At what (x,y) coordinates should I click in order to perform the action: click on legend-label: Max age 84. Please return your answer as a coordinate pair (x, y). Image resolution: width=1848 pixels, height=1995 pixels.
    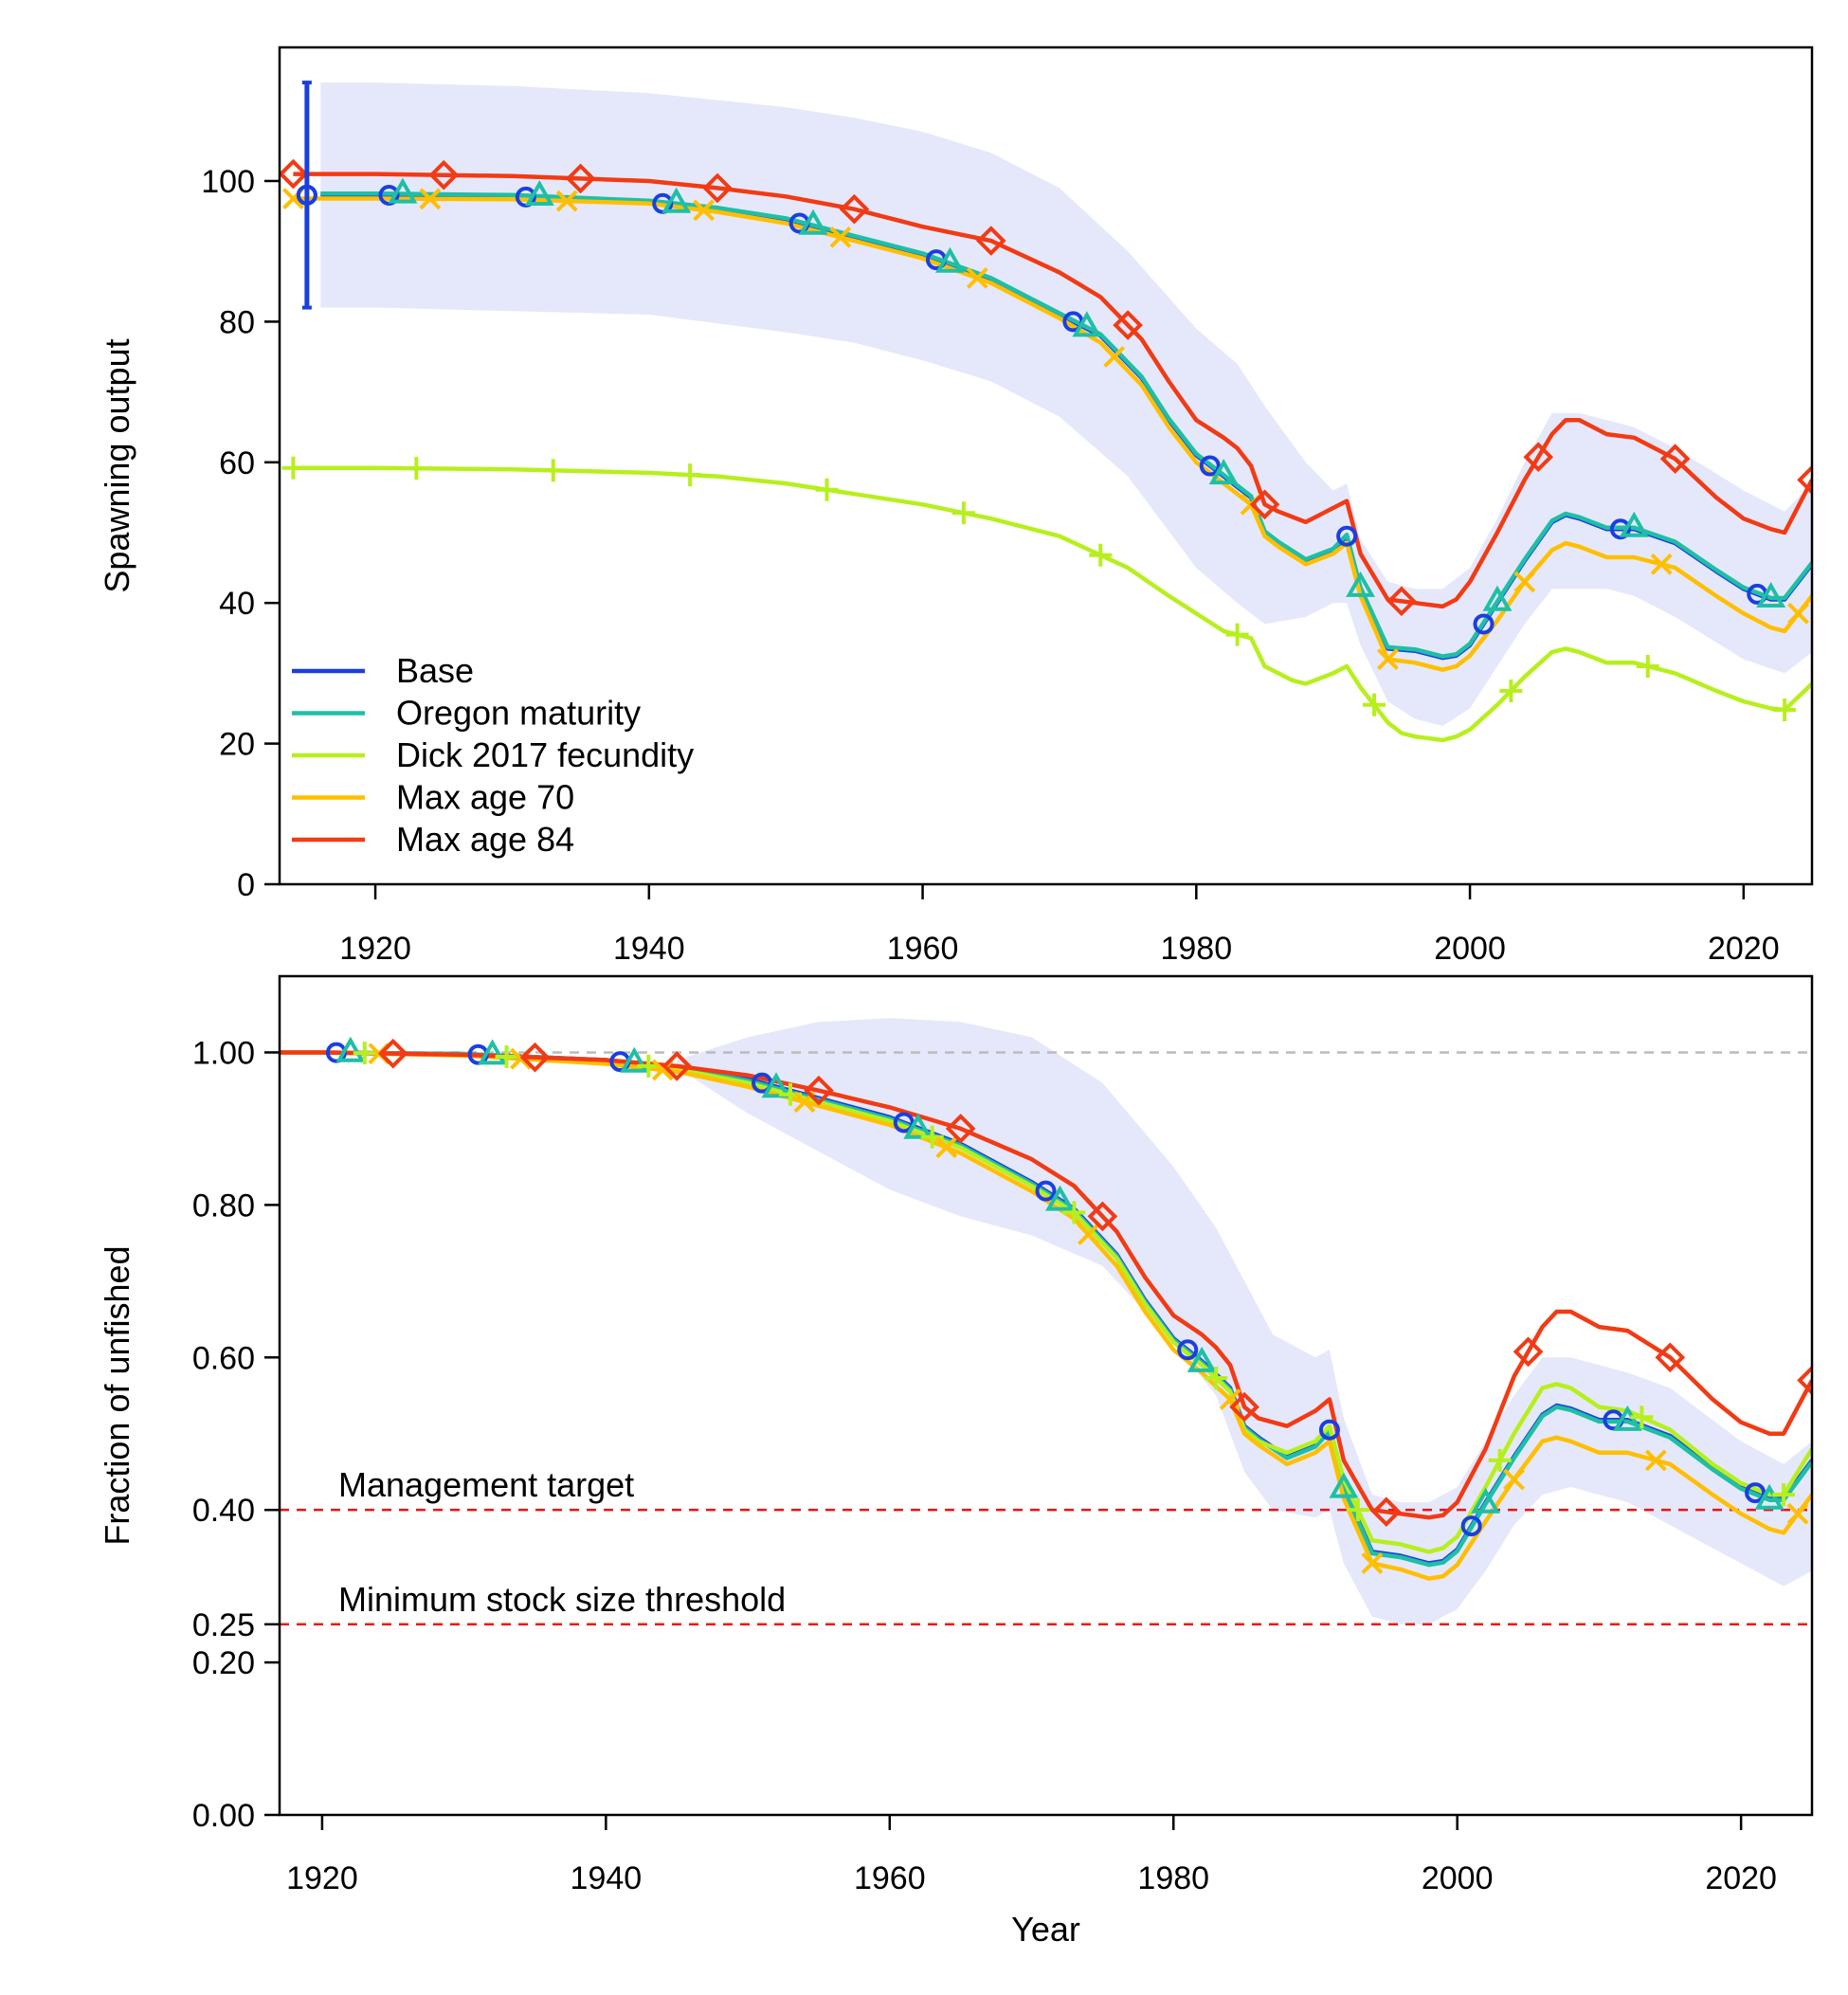
    Looking at the image, I should click on (485, 840).